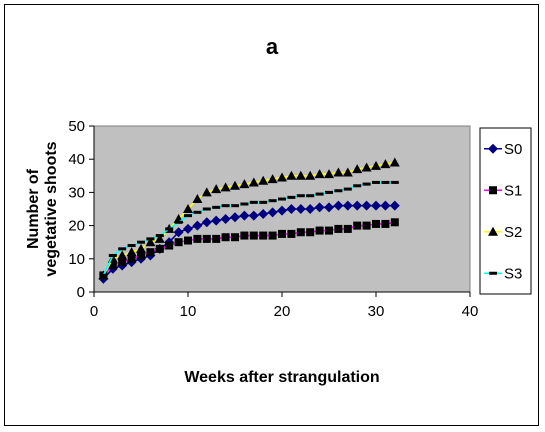 The height and width of the screenshot is (432, 545). What do you see at coordinates (272, 46) in the screenshot?
I see `chart-title: a` at bounding box center [272, 46].